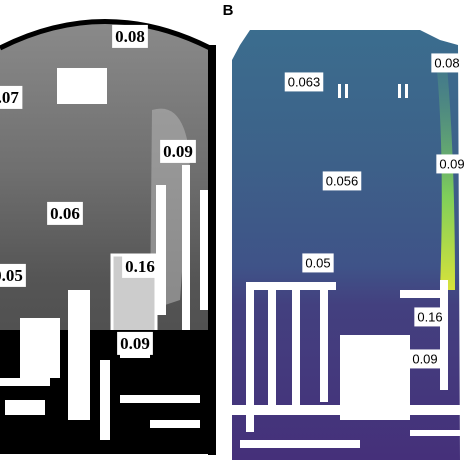 This screenshot has width=474, height=474. What do you see at coordinates (228, 10) in the screenshot?
I see `panel-label: B` at bounding box center [228, 10].